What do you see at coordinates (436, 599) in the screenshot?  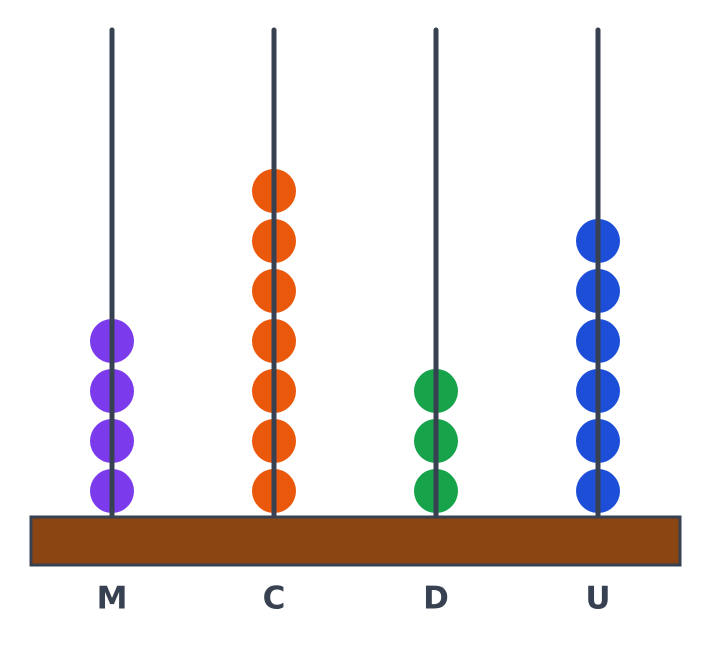 I see `rod-label: D` at bounding box center [436, 599].